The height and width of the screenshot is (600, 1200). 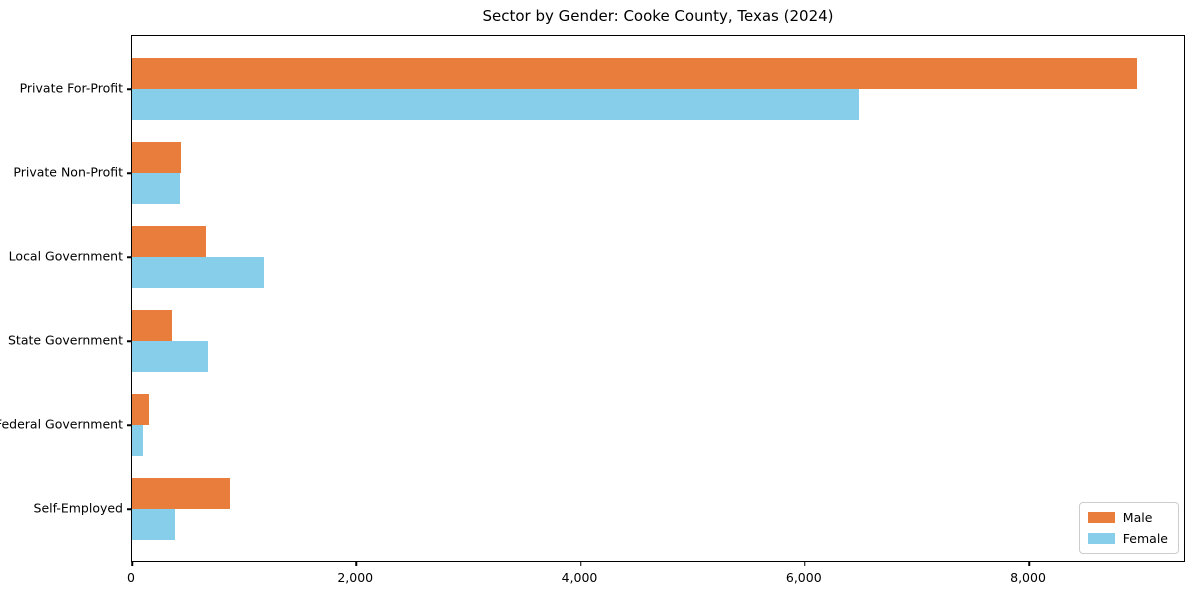 What do you see at coordinates (1101, 538) in the screenshot?
I see `legend-swatch-female` at bounding box center [1101, 538].